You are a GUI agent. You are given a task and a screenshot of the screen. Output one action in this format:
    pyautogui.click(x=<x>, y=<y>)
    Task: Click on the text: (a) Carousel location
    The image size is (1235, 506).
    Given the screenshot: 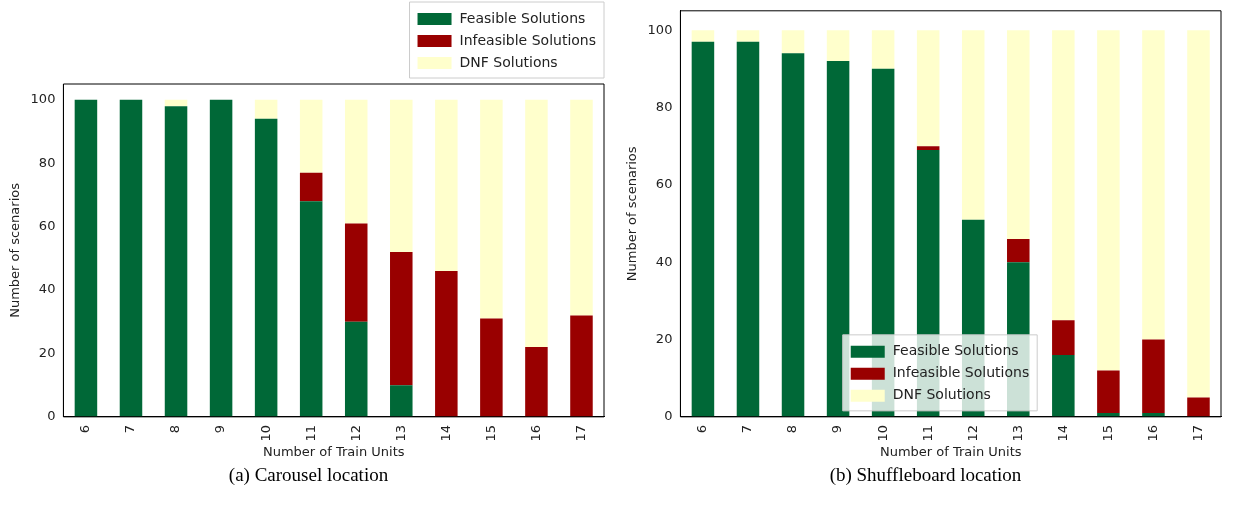 What is the action you would take?
    pyautogui.click(x=308, y=475)
    